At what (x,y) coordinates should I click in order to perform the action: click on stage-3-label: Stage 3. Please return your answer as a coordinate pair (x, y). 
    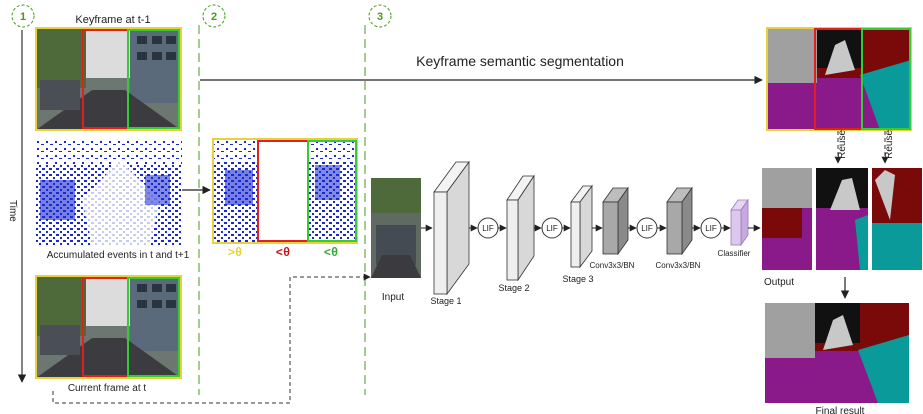
    Looking at the image, I should click on (577, 279).